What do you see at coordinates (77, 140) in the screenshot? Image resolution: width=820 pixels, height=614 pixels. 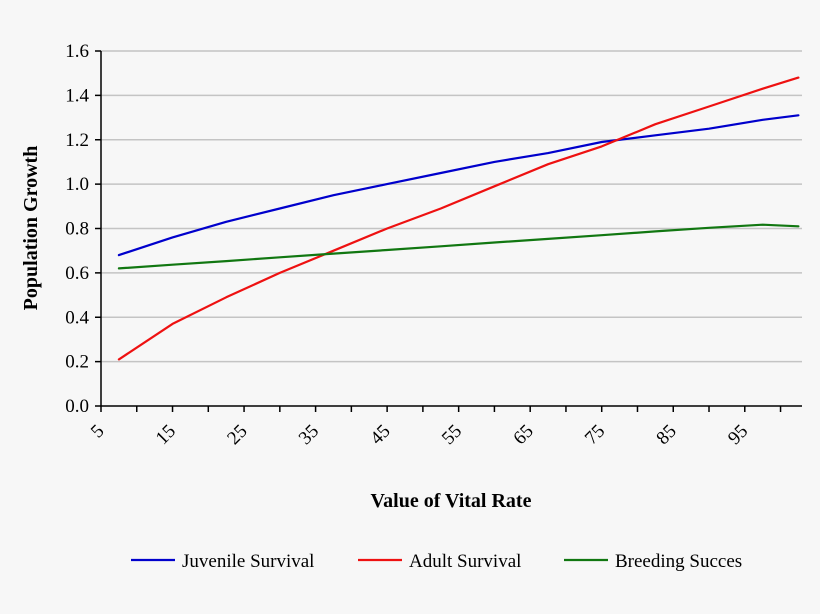 I see `y-tick-label: 1.2` at bounding box center [77, 140].